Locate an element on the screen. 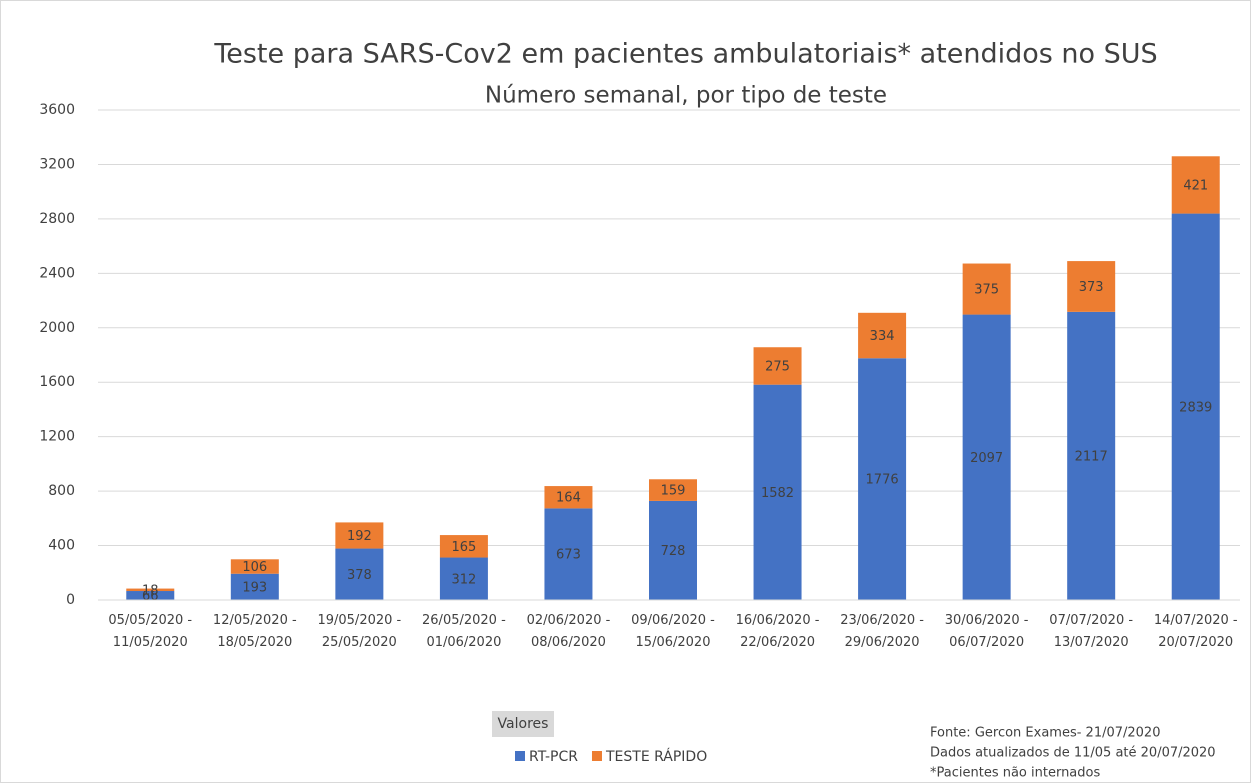 The image size is (1251, 783). x-tick-label-line: 02/06/2020 - is located at coordinates (569, 620).